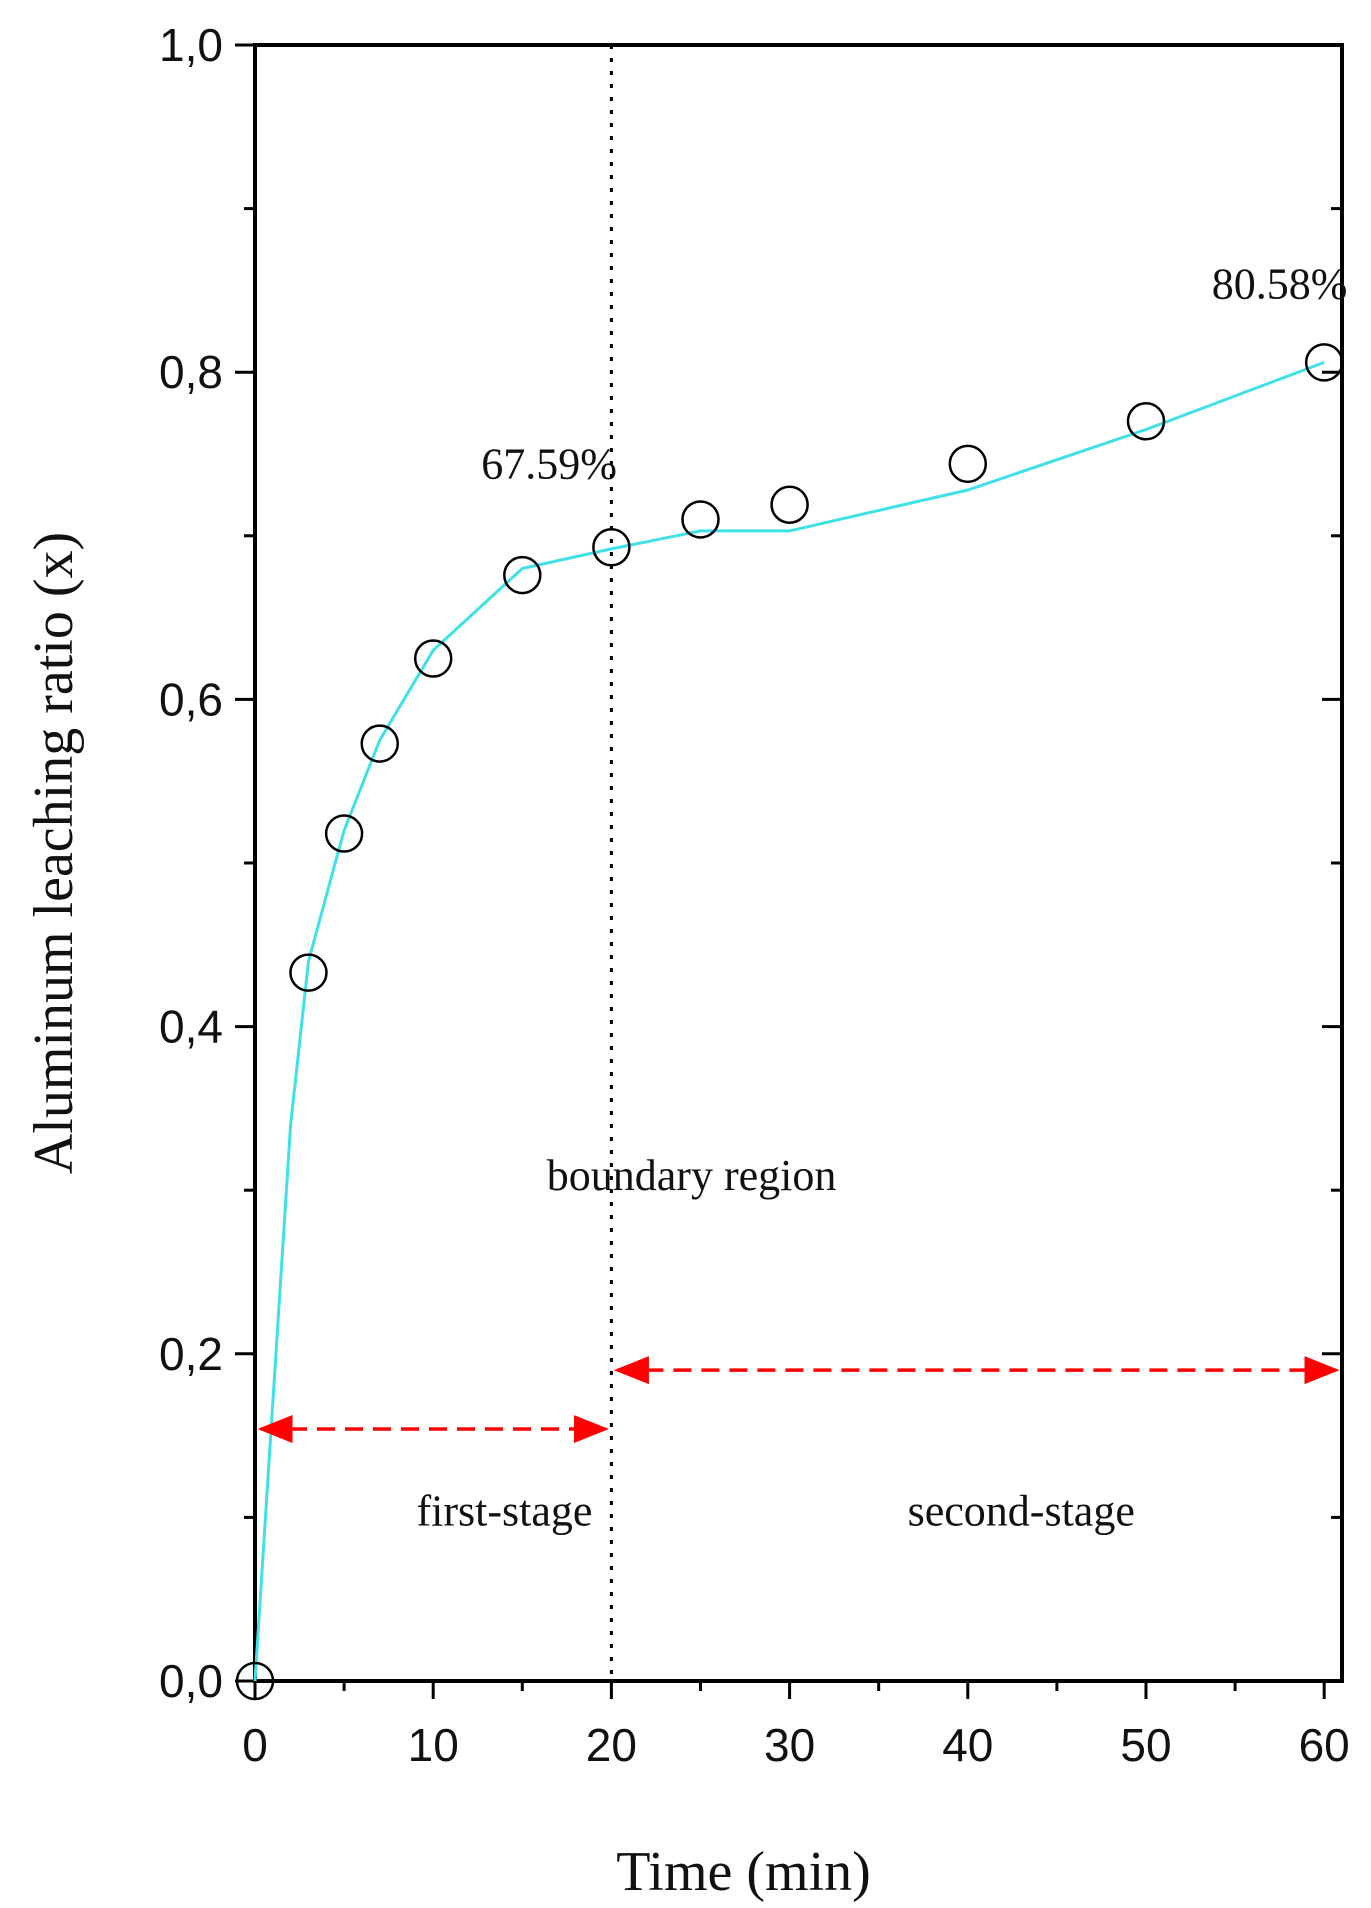 The width and height of the screenshot is (1371, 1908). Describe the element at coordinates (1145, 1745) in the screenshot. I see `x-tick-label: 50` at that location.